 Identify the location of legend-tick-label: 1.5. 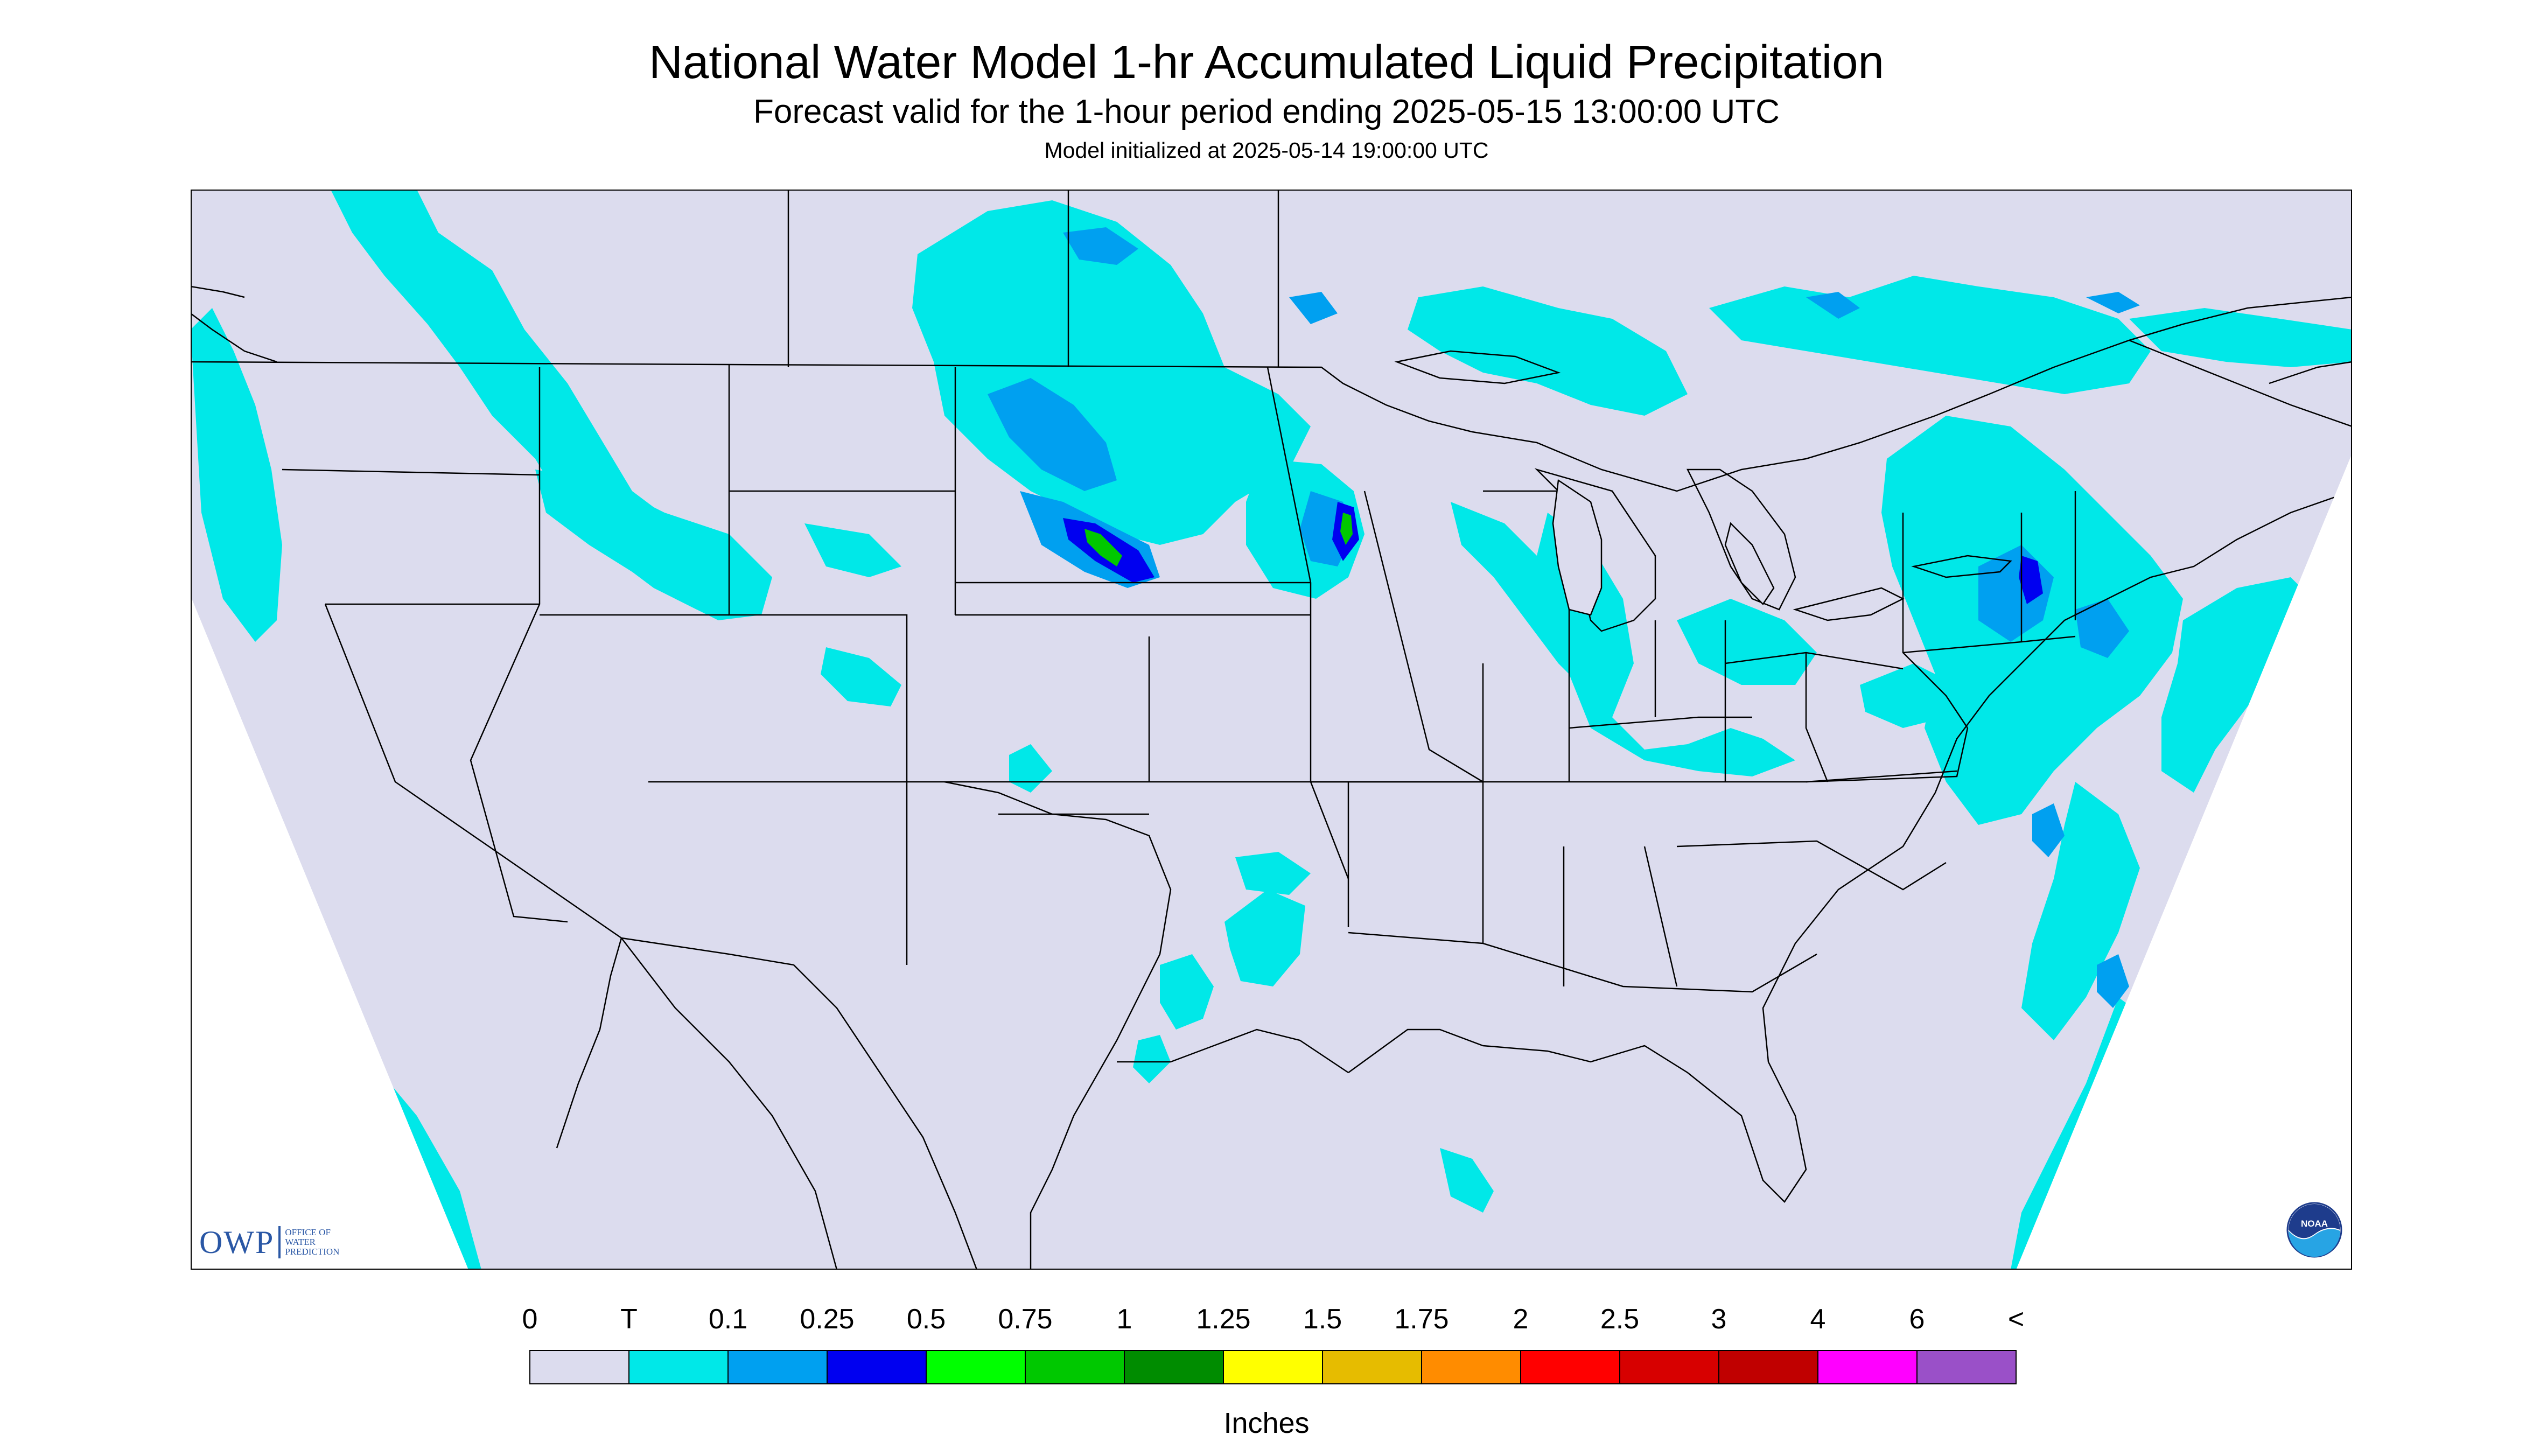
(1322, 1319).